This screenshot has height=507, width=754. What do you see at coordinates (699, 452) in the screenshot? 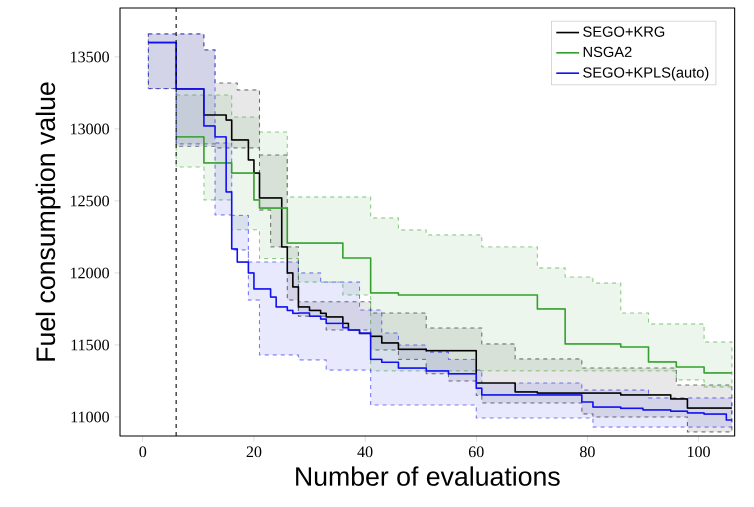
I see `x-tick-label: 100` at bounding box center [699, 452].